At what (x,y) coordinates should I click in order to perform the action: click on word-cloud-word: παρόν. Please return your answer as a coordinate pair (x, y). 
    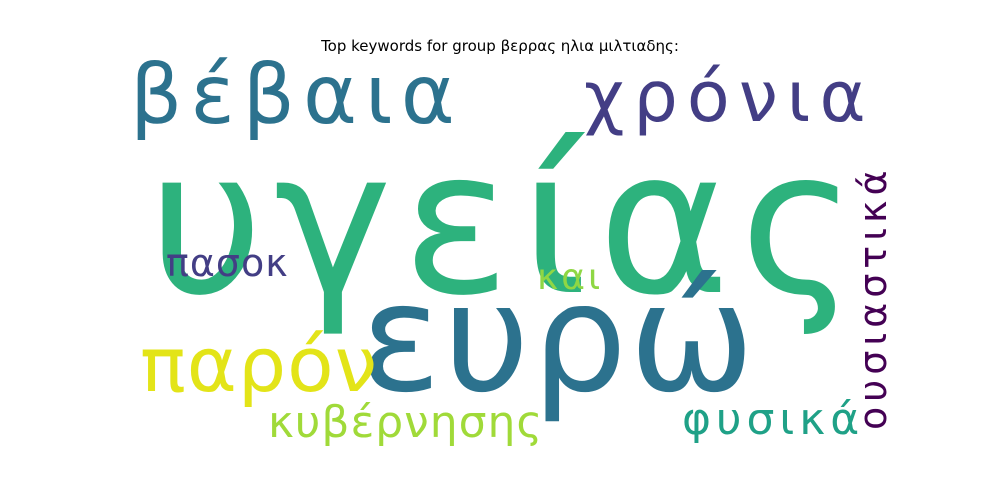
    Looking at the image, I should click on (259, 364).